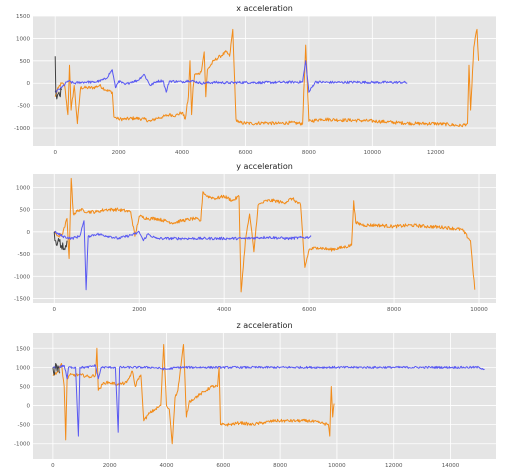 This screenshot has height=475, width=512. Describe the element at coordinates (264, 8) in the screenshot. I see `chart-title: x acceleration` at that location.